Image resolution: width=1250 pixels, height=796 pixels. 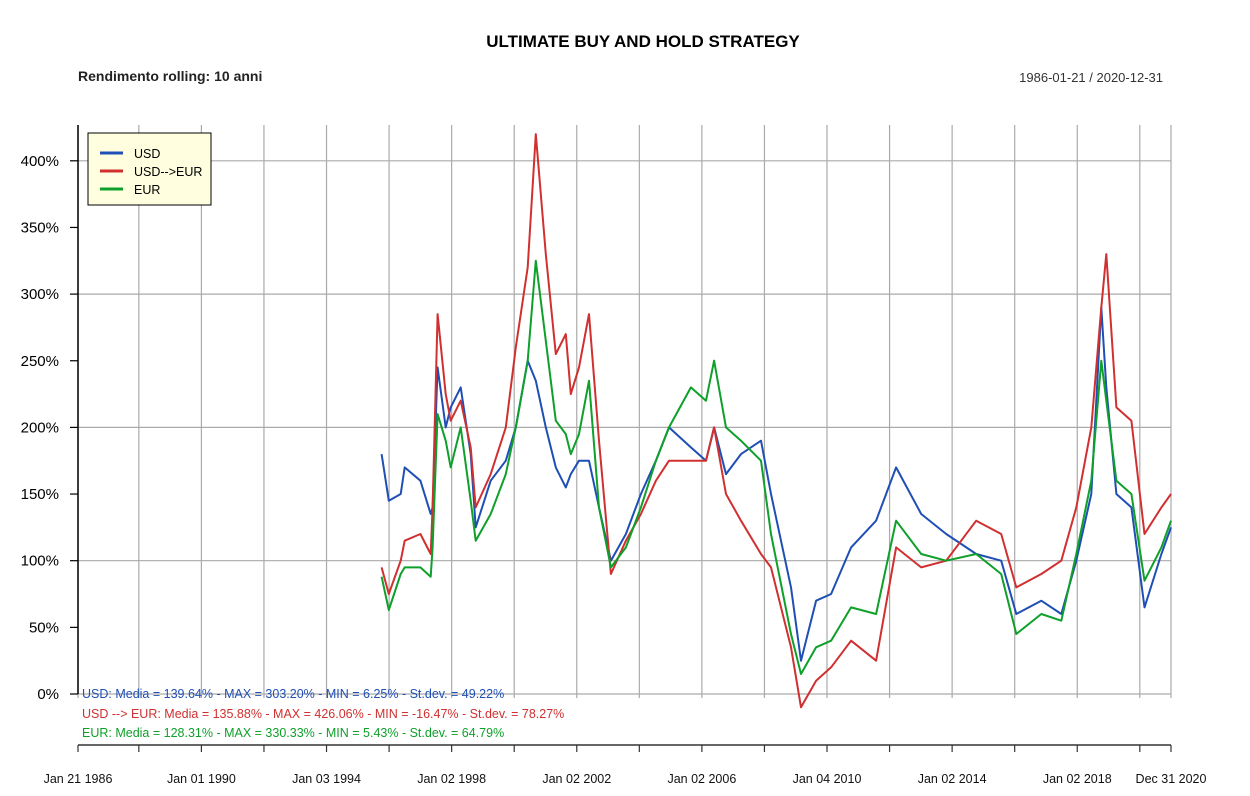 I want to click on x-tick-label: Jan 02 1998, so click(x=451, y=779).